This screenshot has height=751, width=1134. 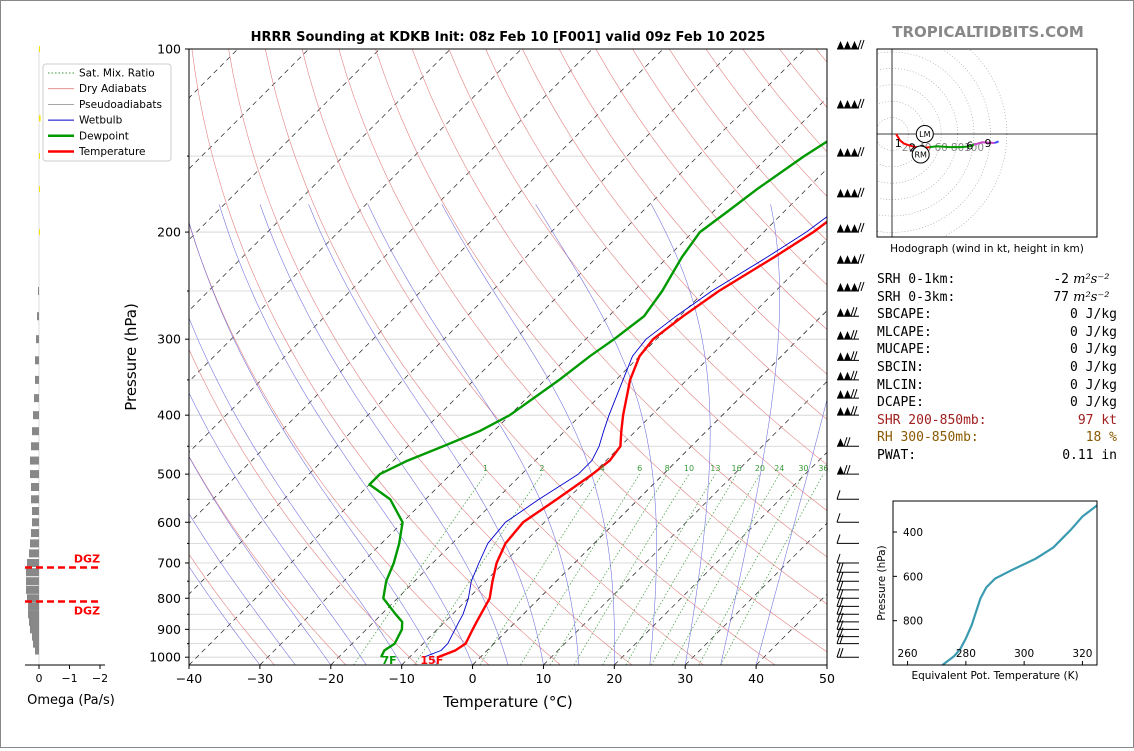 What do you see at coordinates (667, 468) in the screenshot?
I see `mixing-ratio-label: 8` at bounding box center [667, 468].